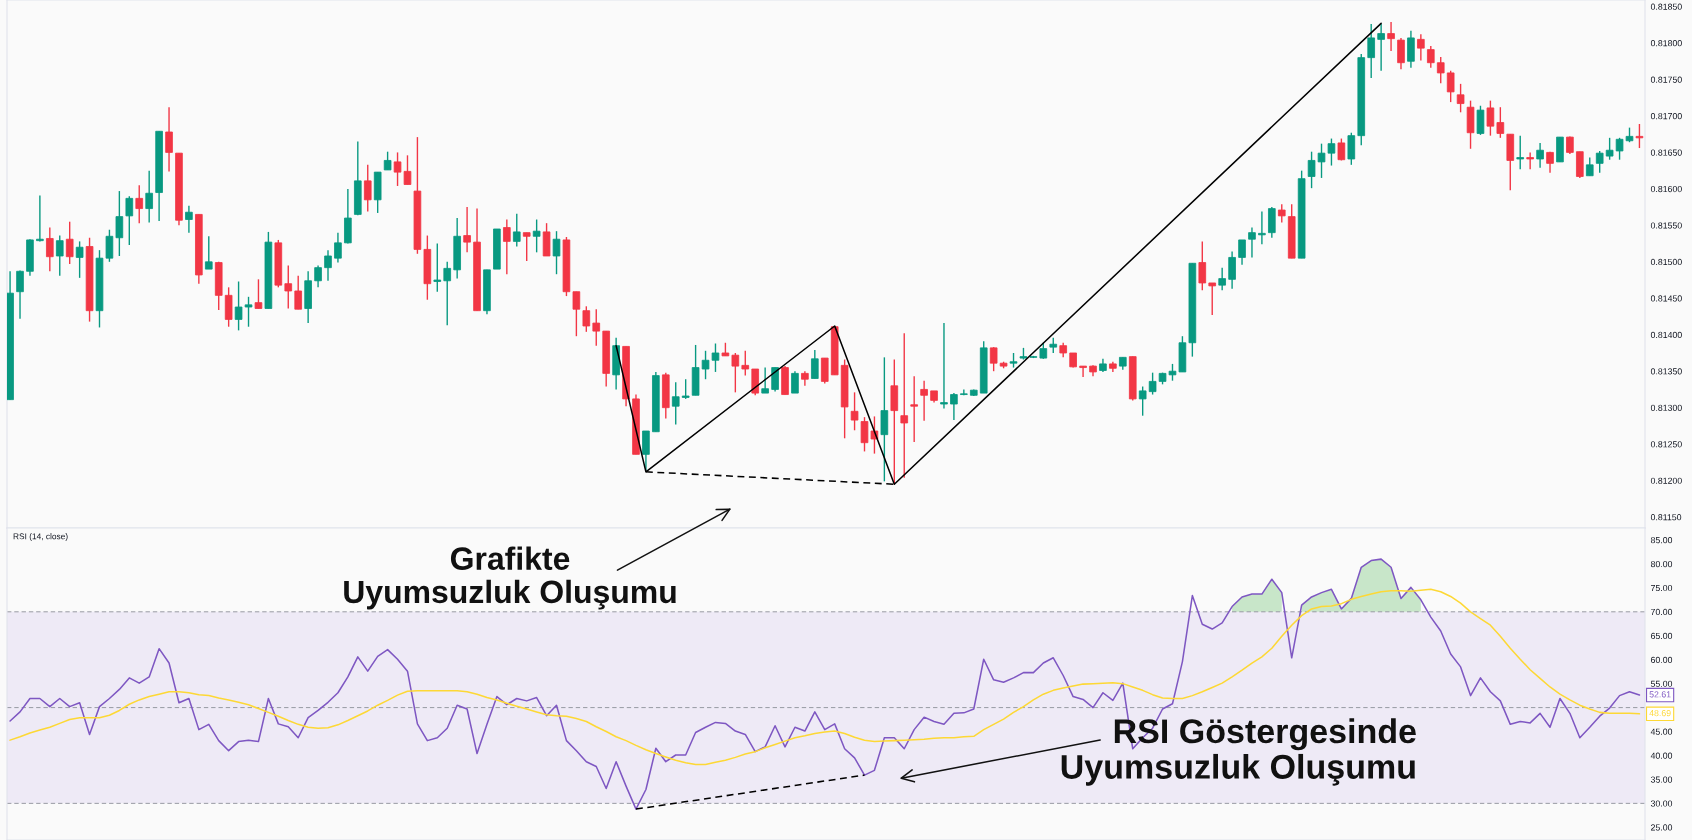 Image resolution: width=1692 pixels, height=840 pixels. What do you see at coordinates (1666, 43) in the screenshot?
I see `y-tick-label: 0.81800` at bounding box center [1666, 43].